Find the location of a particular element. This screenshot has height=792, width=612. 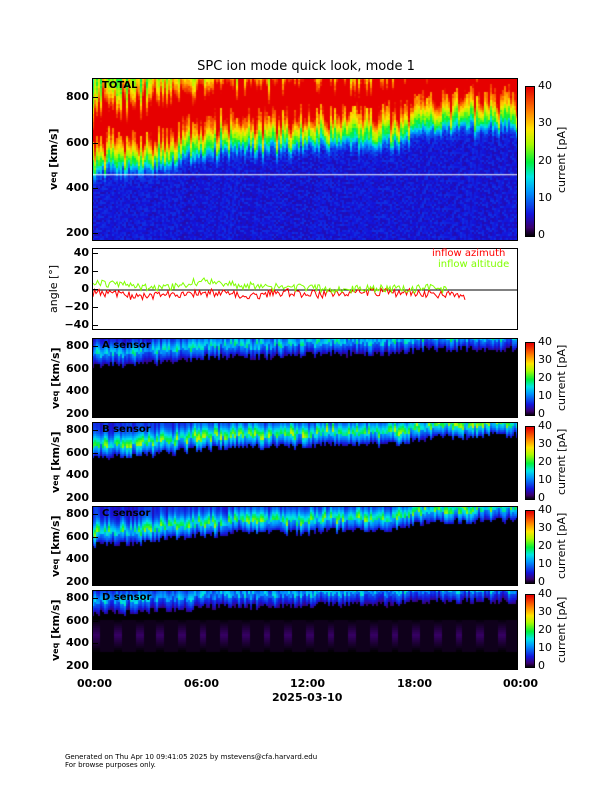

spectrogram-a-sensor is located at coordinates (305, 378).